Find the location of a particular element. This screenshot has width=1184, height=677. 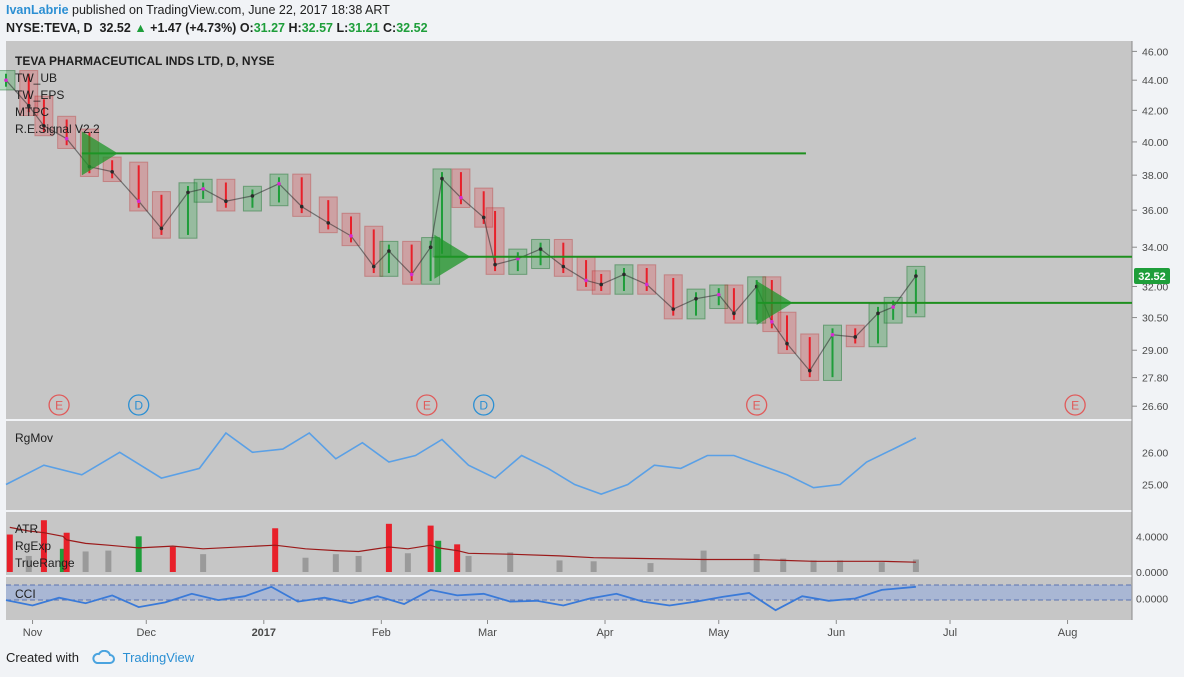

y-tick-label: 26.60 is located at coordinates (1155, 407).